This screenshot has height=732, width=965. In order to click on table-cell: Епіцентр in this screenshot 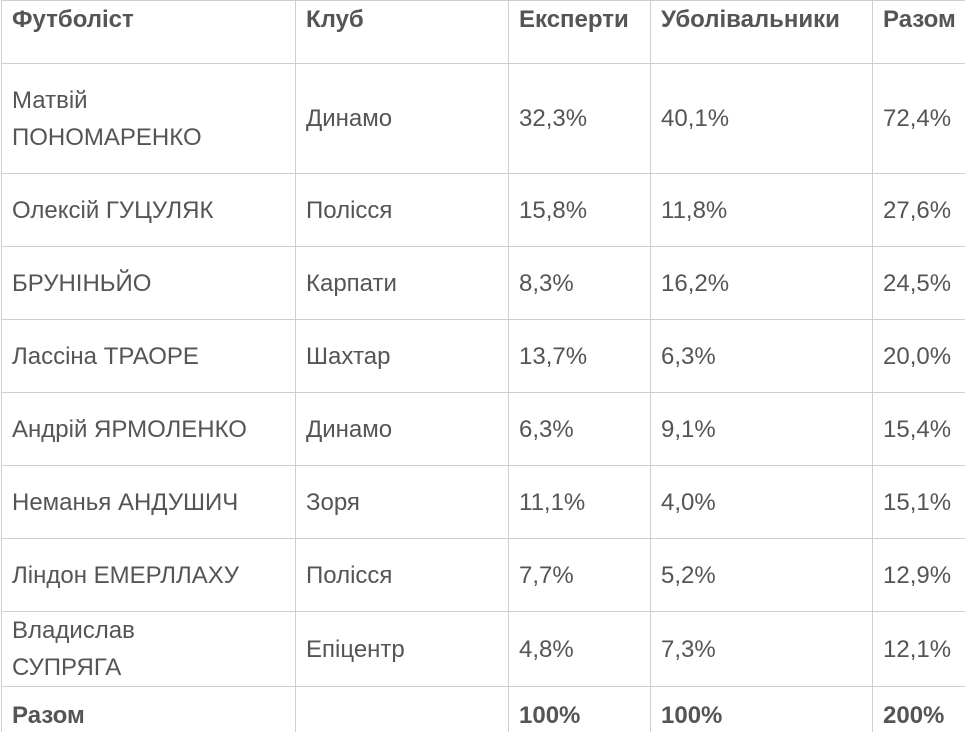, I will do `click(402, 649)`.